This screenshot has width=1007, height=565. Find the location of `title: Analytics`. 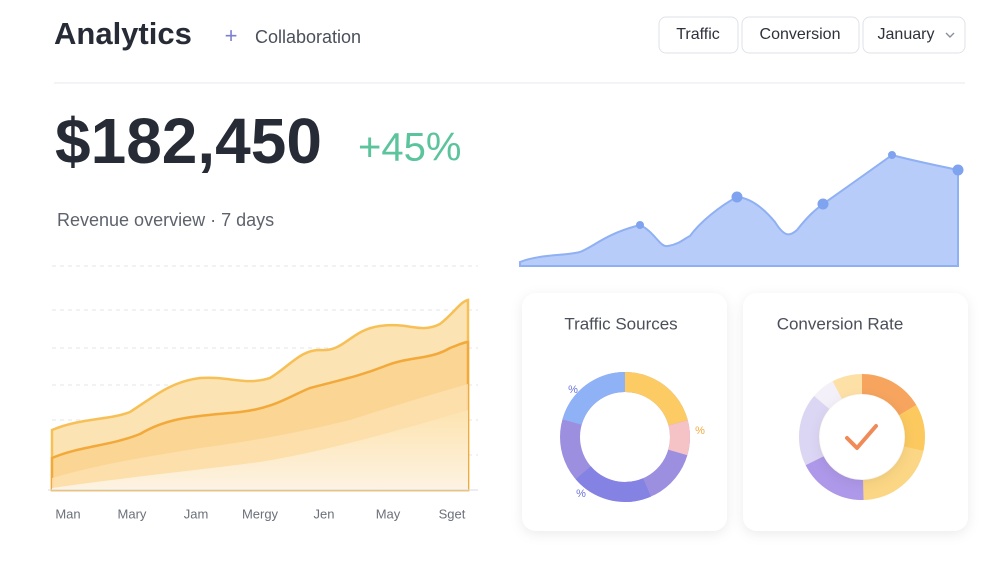

title: Analytics is located at coordinates (123, 33).